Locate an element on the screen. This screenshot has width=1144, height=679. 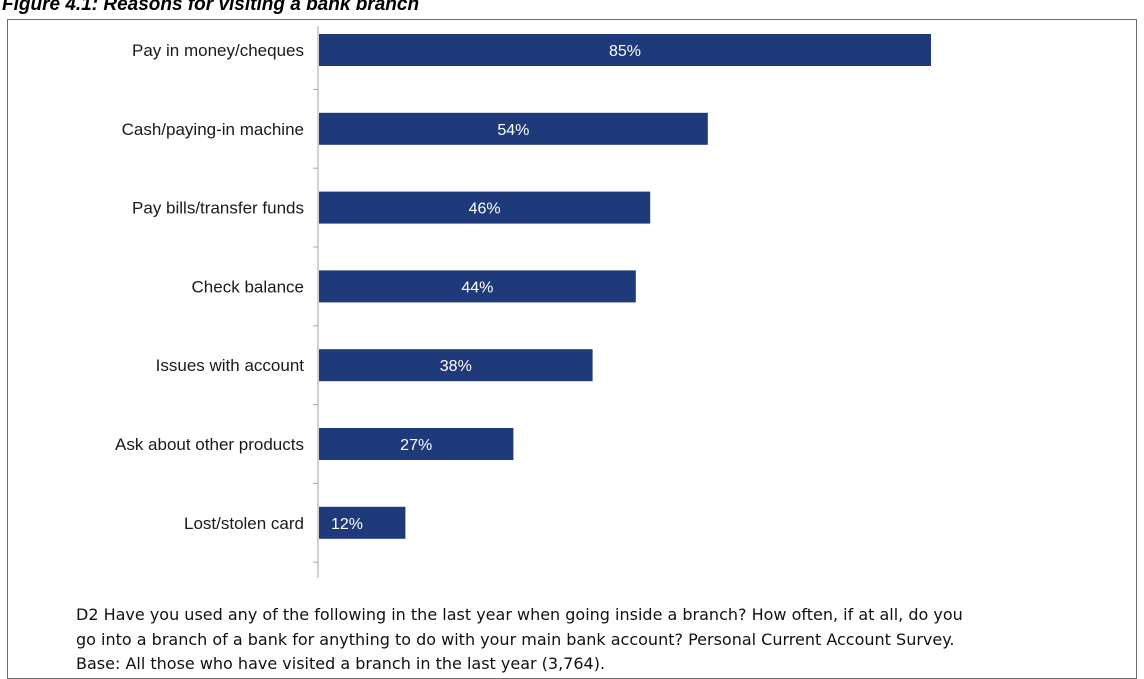
category-label: Cash/paying-in machine is located at coordinates (213, 129).